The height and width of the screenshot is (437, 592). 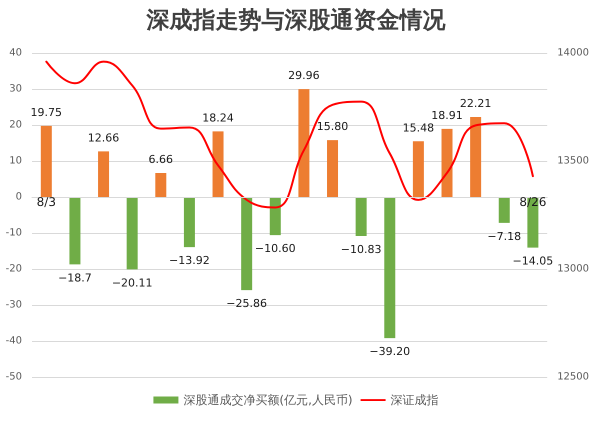 What do you see at coordinates (14, 269) in the screenshot?
I see `y-tick-label: -20` at bounding box center [14, 269].